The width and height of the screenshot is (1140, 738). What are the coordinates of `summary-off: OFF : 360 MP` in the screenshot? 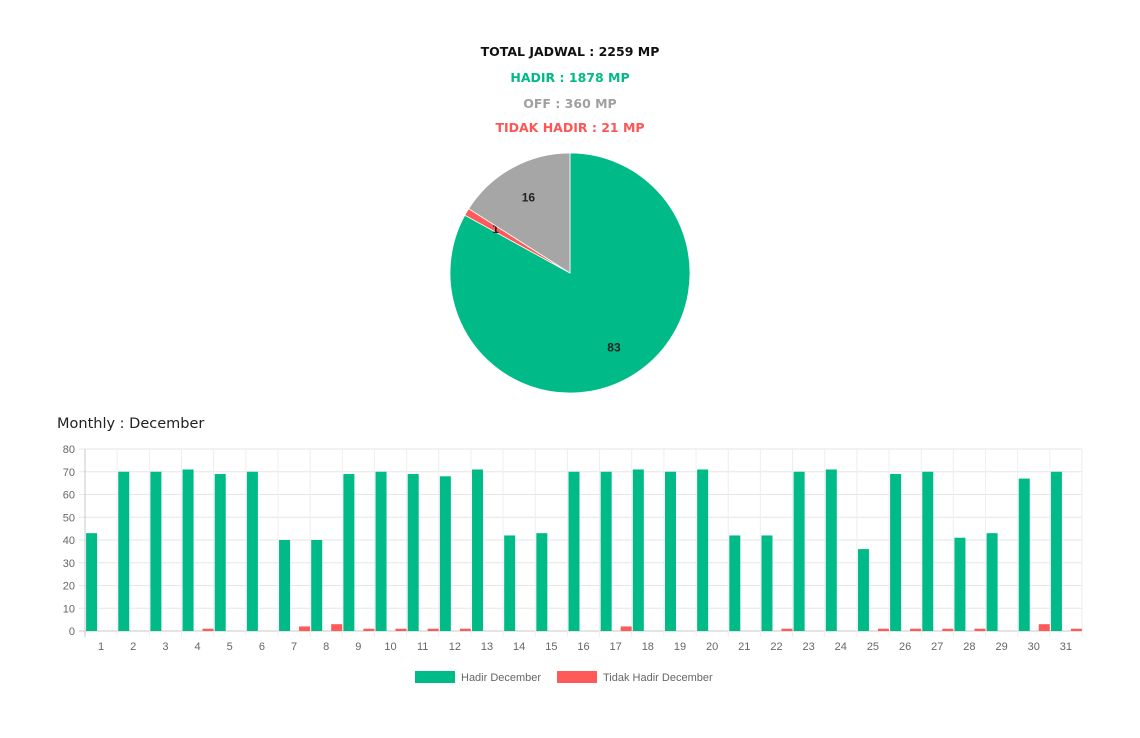 It's located at (570, 103).